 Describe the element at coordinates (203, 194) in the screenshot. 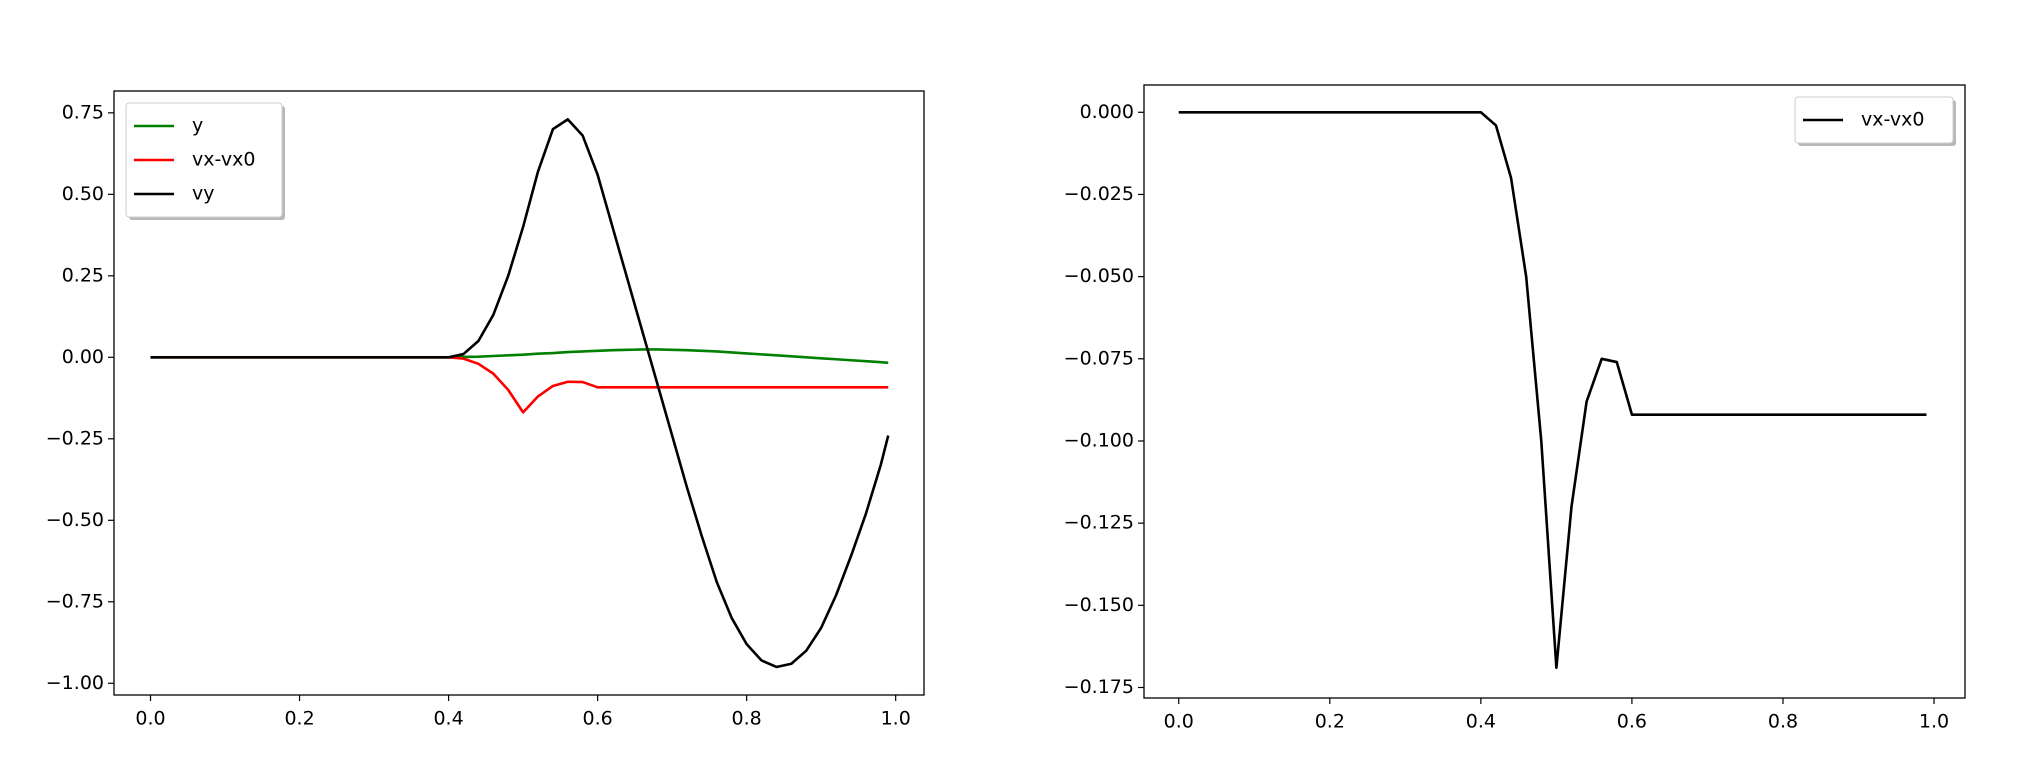

I see `legend-label: vy` at that location.